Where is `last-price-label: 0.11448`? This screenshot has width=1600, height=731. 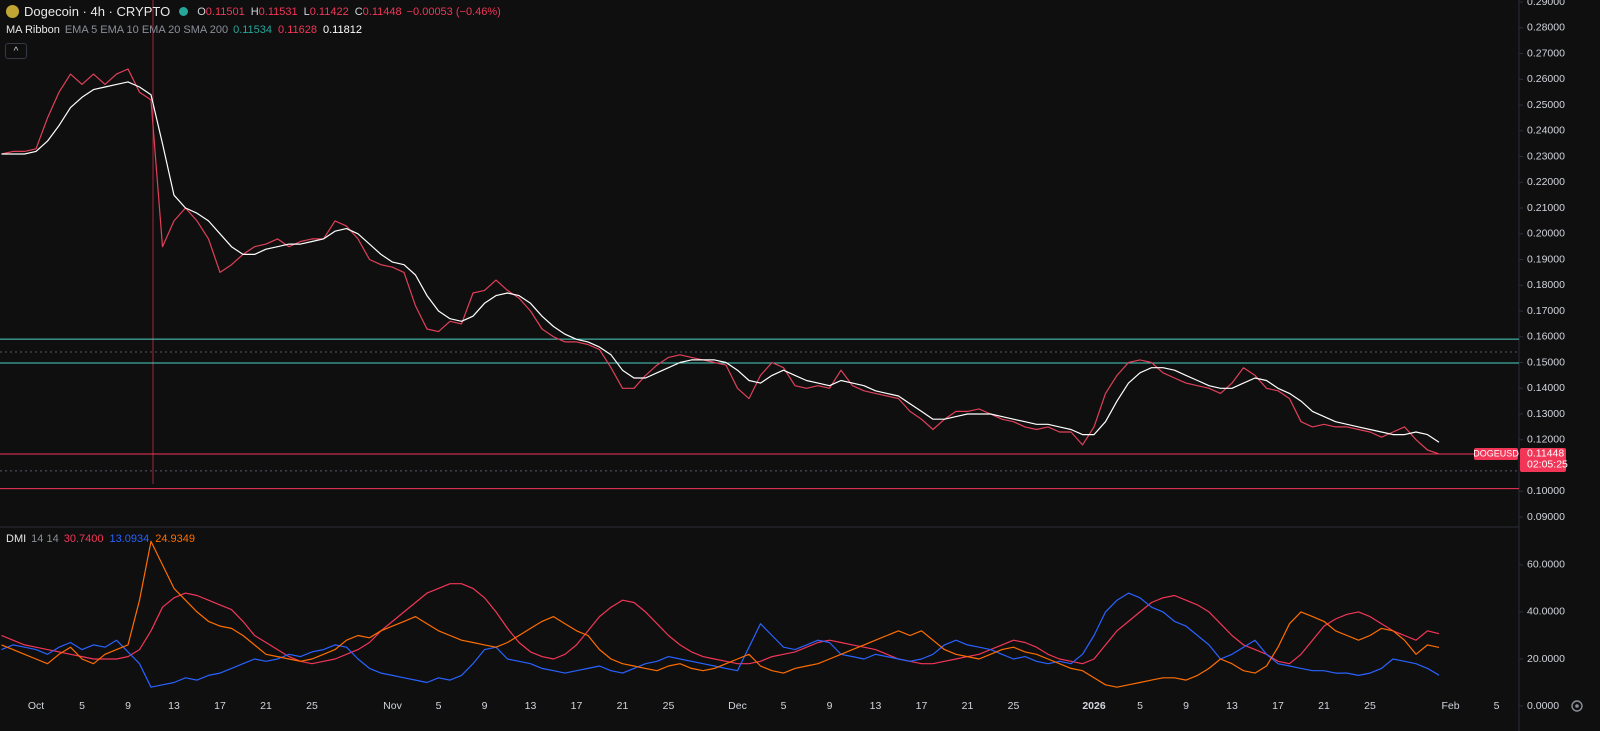 last-price-label: 0.11448 is located at coordinates (1545, 454).